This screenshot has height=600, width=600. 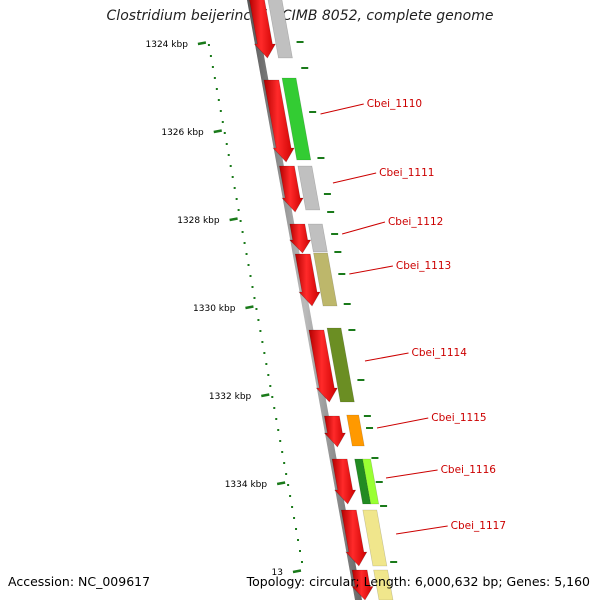 I want to click on gene-label: Cbei_1110, so click(x=394, y=104).